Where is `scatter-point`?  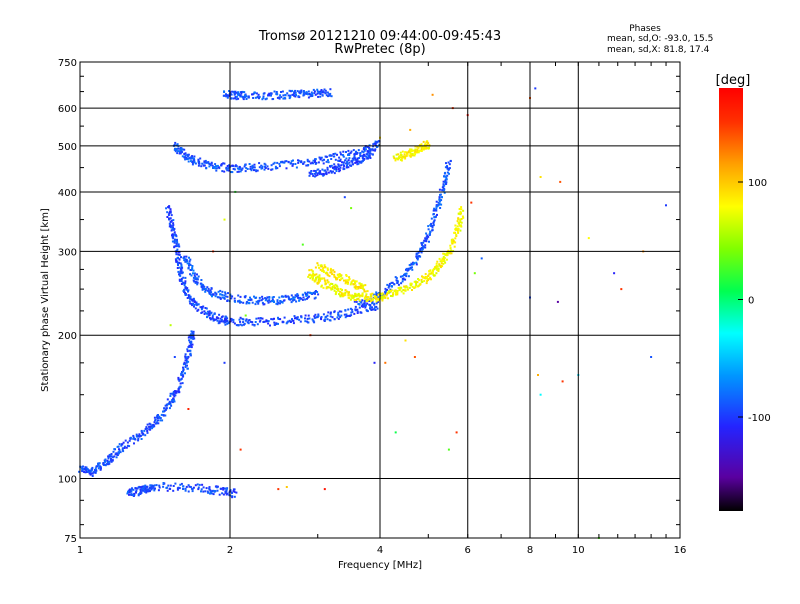 scatter-point is located at coordinates (344, 197).